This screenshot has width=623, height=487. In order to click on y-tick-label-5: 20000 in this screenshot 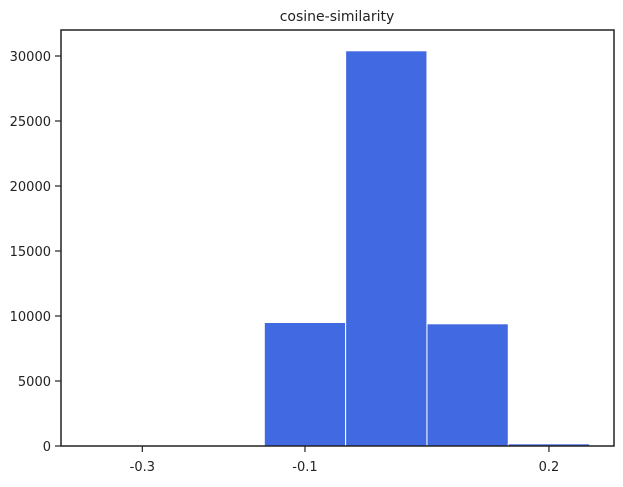, I will do `click(30, 187)`.